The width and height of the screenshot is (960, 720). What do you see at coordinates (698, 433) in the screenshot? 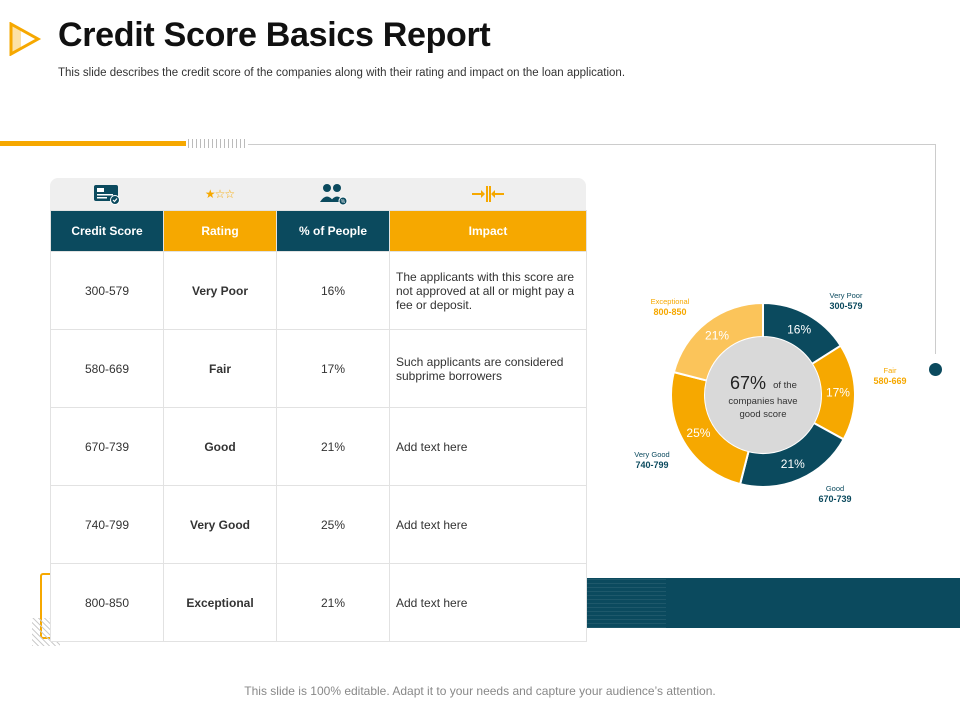
I see `donut-segment-value-very-good: 25%` at bounding box center [698, 433].